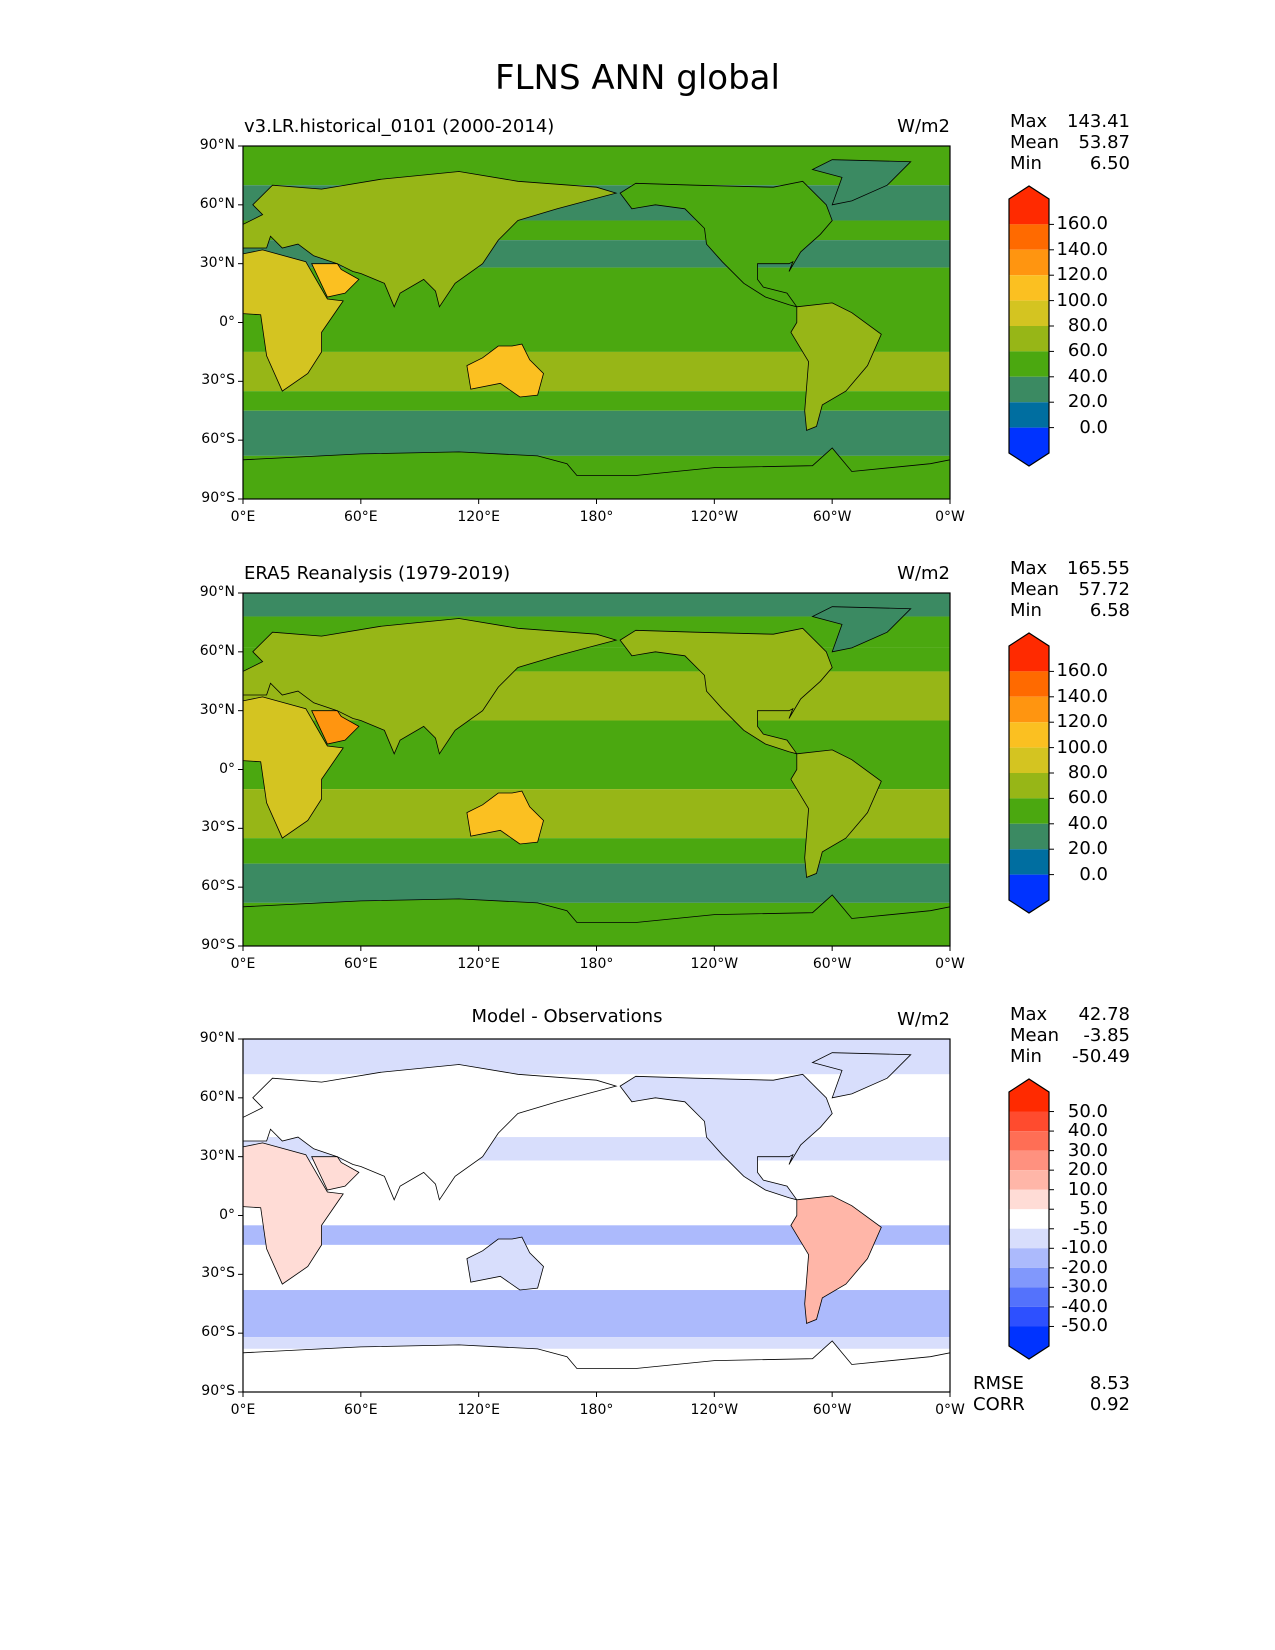 This screenshot has width=1275, height=1650. Describe the element at coordinates (1082, 249) in the screenshot. I see `colorbar-label: 140.0` at that location.